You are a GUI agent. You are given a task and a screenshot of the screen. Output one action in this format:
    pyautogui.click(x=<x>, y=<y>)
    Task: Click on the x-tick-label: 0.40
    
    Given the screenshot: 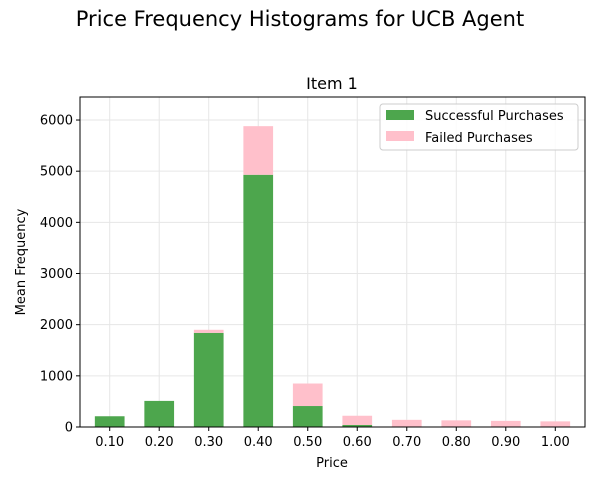 What is the action you would take?
    pyautogui.click(x=258, y=442)
    